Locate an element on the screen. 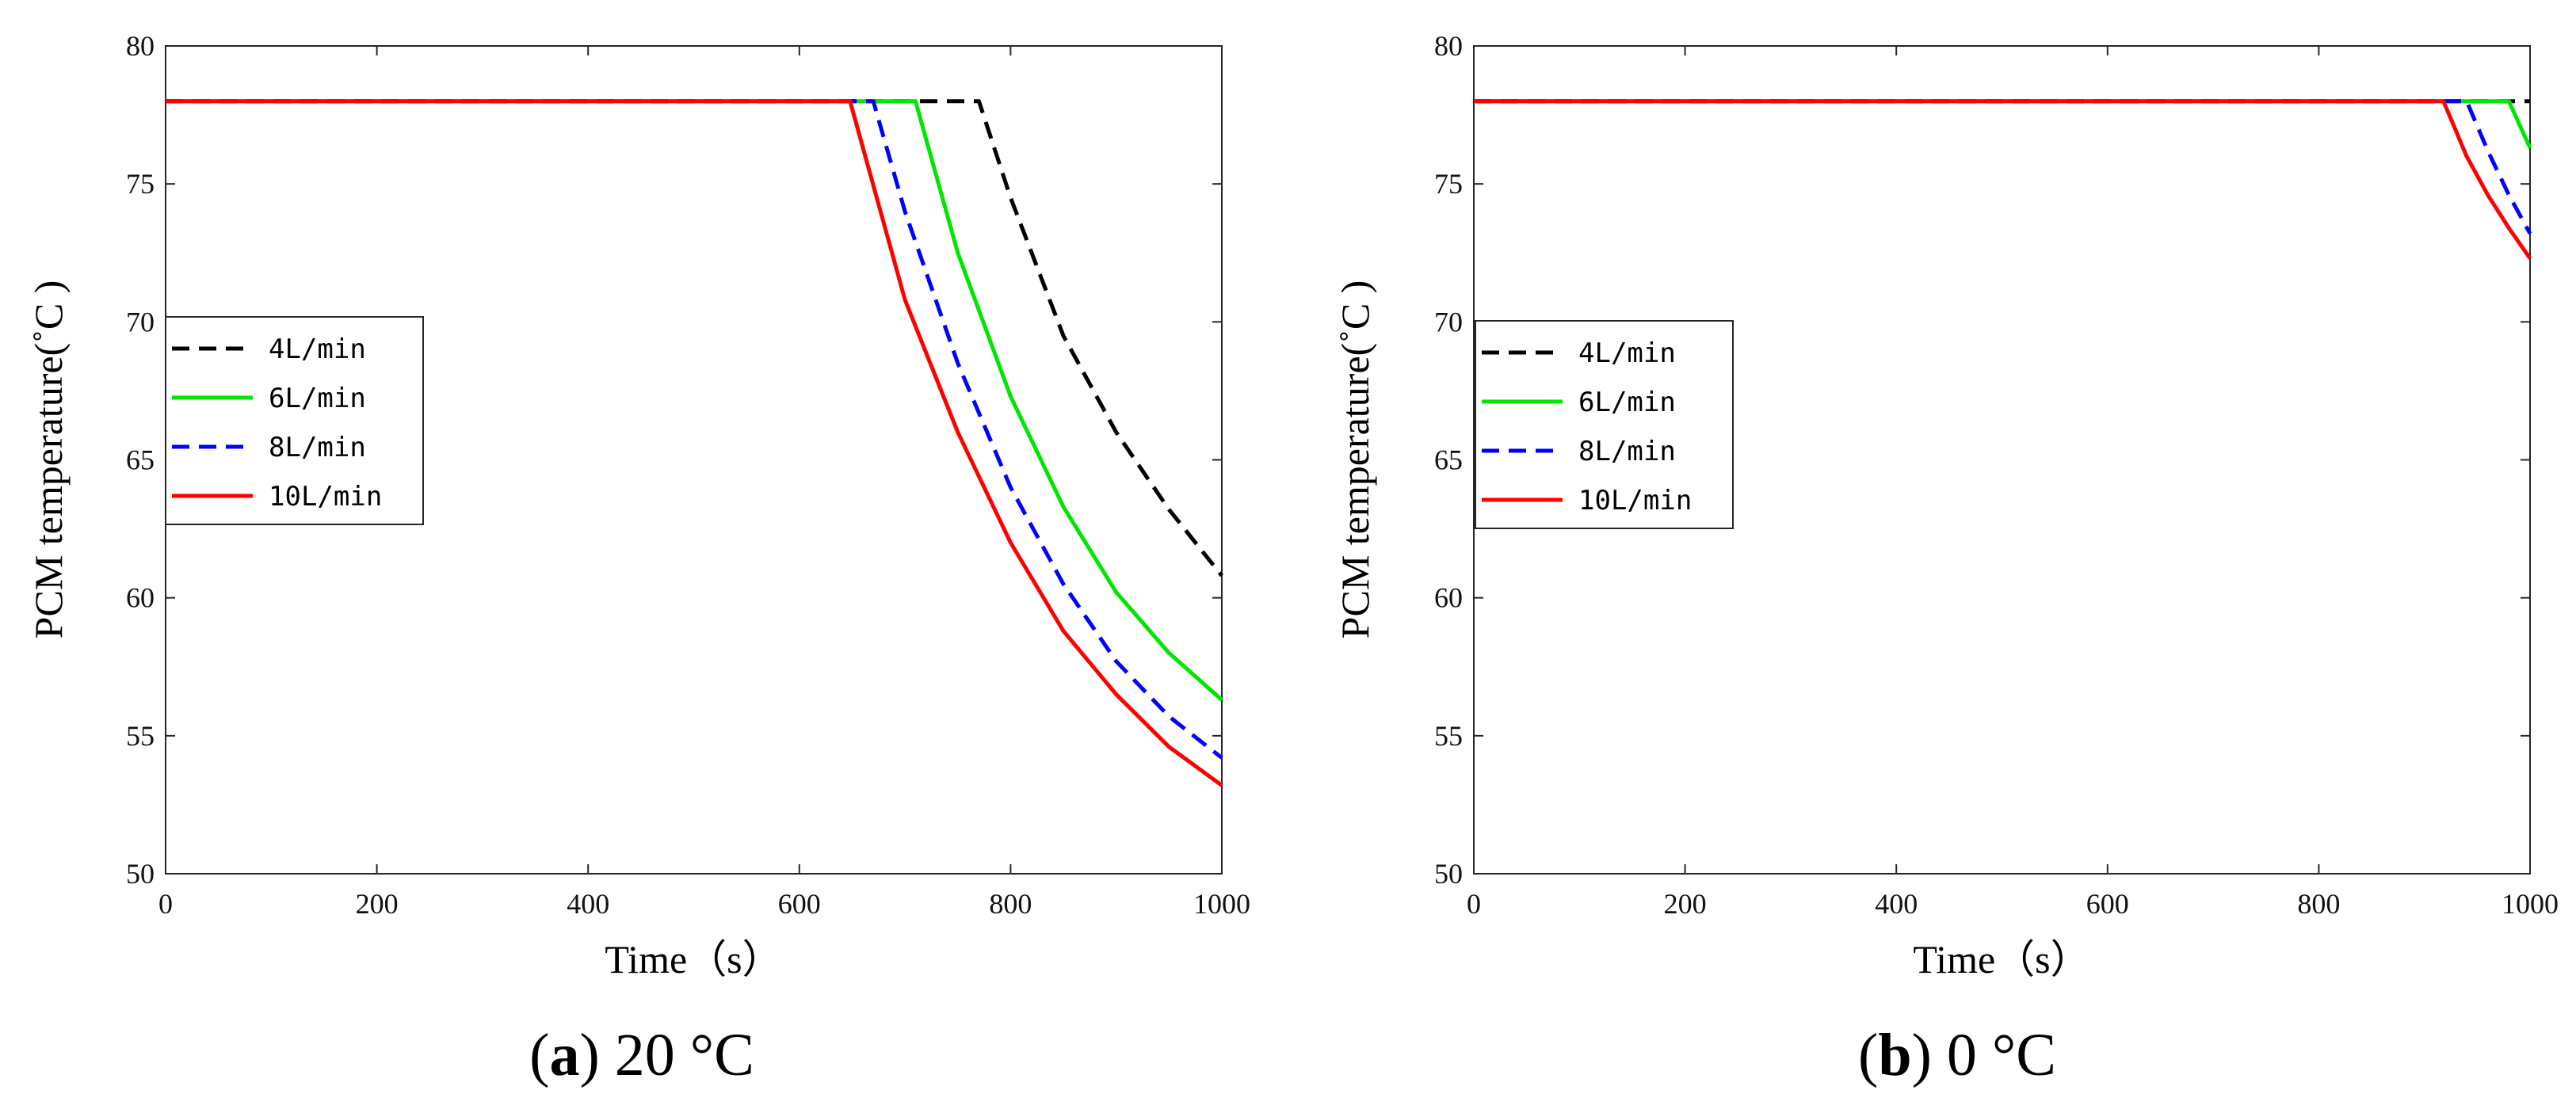 Image resolution: width=2576 pixels, height=1109 pixels. caption-text: 20 °C is located at coordinates (677, 1055).